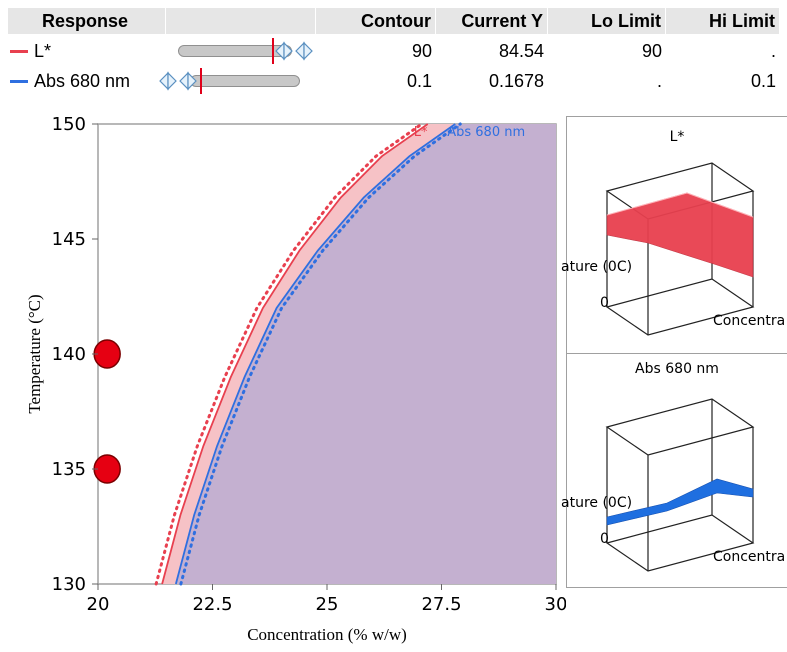 The height and width of the screenshot is (652, 787). Describe the element at coordinates (723, 51) in the screenshot. I see `hi-limit-value: .` at that location.